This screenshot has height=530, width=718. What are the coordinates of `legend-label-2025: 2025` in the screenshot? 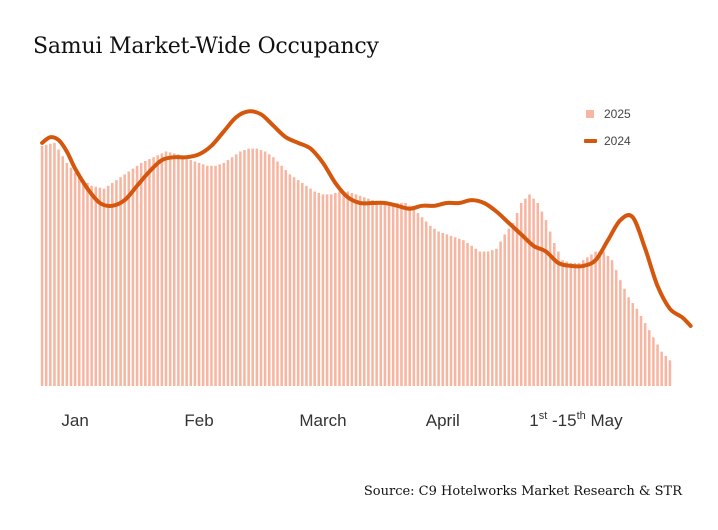 It's located at (617, 114).